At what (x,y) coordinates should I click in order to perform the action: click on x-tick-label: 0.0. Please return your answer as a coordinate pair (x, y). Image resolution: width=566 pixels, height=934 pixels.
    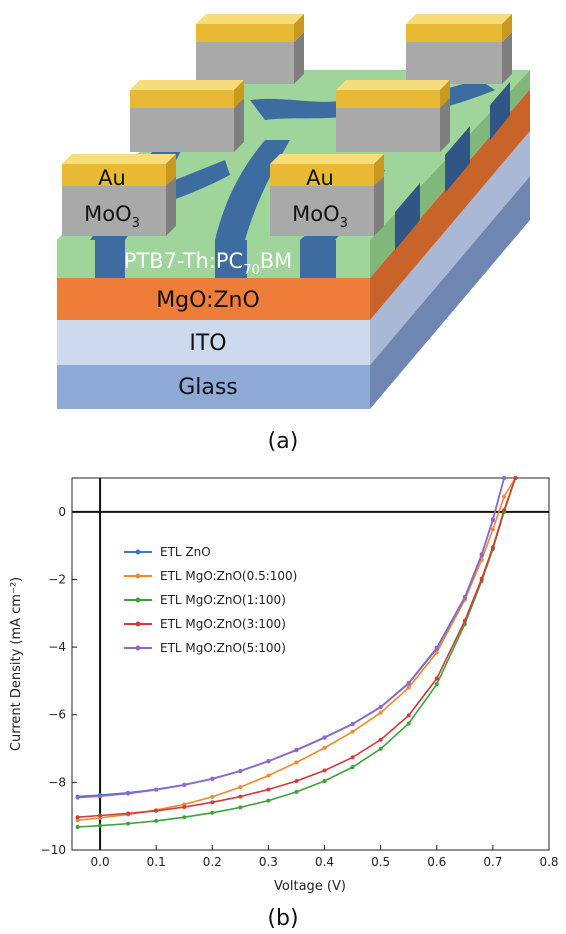
    Looking at the image, I should click on (100, 862).